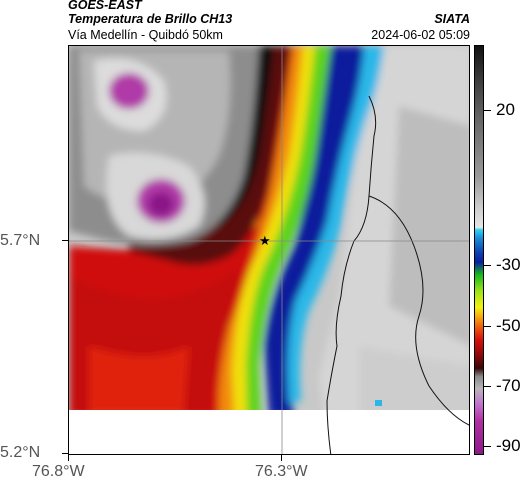 Image resolution: width=526 pixels, height=491 pixels. Describe the element at coordinates (145, 35) in the screenshot. I see `route-subtitle: Vía Medellín - Quibdó 50km` at that location.